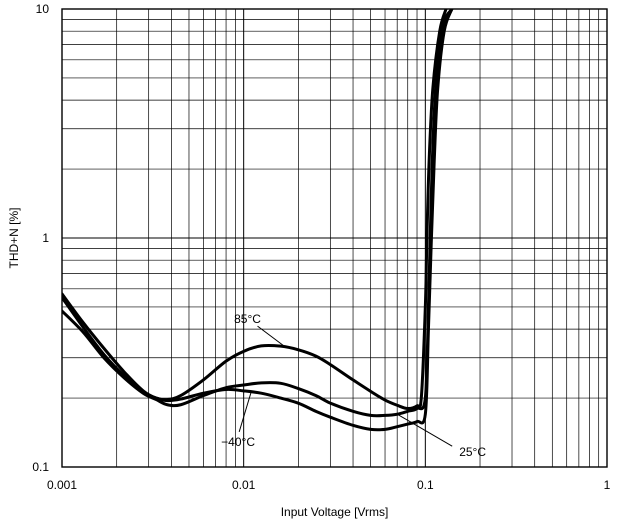 Image resolution: width=618 pixels, height=525 pixels. I want to click on x-tick-label: 0.01, so click(244, 485).